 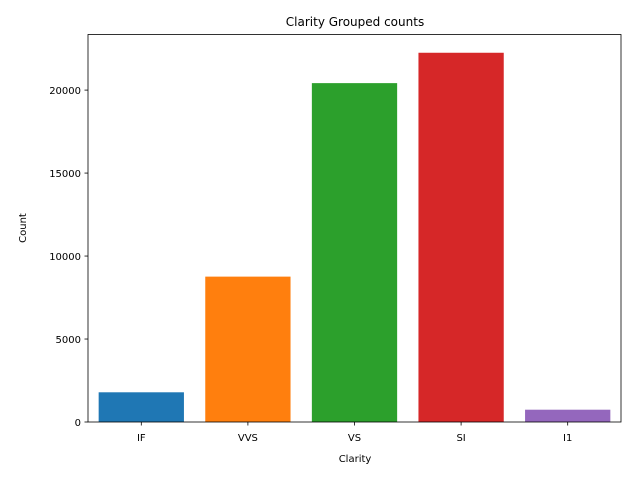 I want to click on bar-vs, so click(x=354, y=252).